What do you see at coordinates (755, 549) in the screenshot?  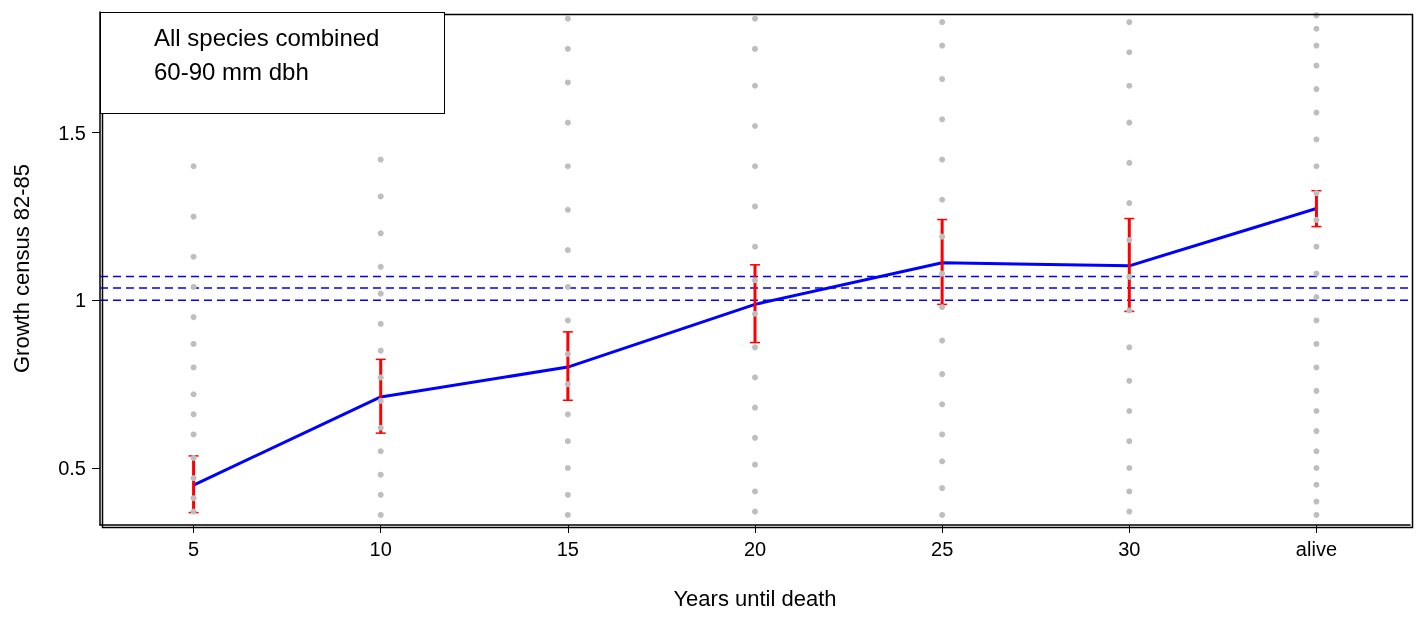 I see `x-tick-label: 20` at bounding box center [755, 549].